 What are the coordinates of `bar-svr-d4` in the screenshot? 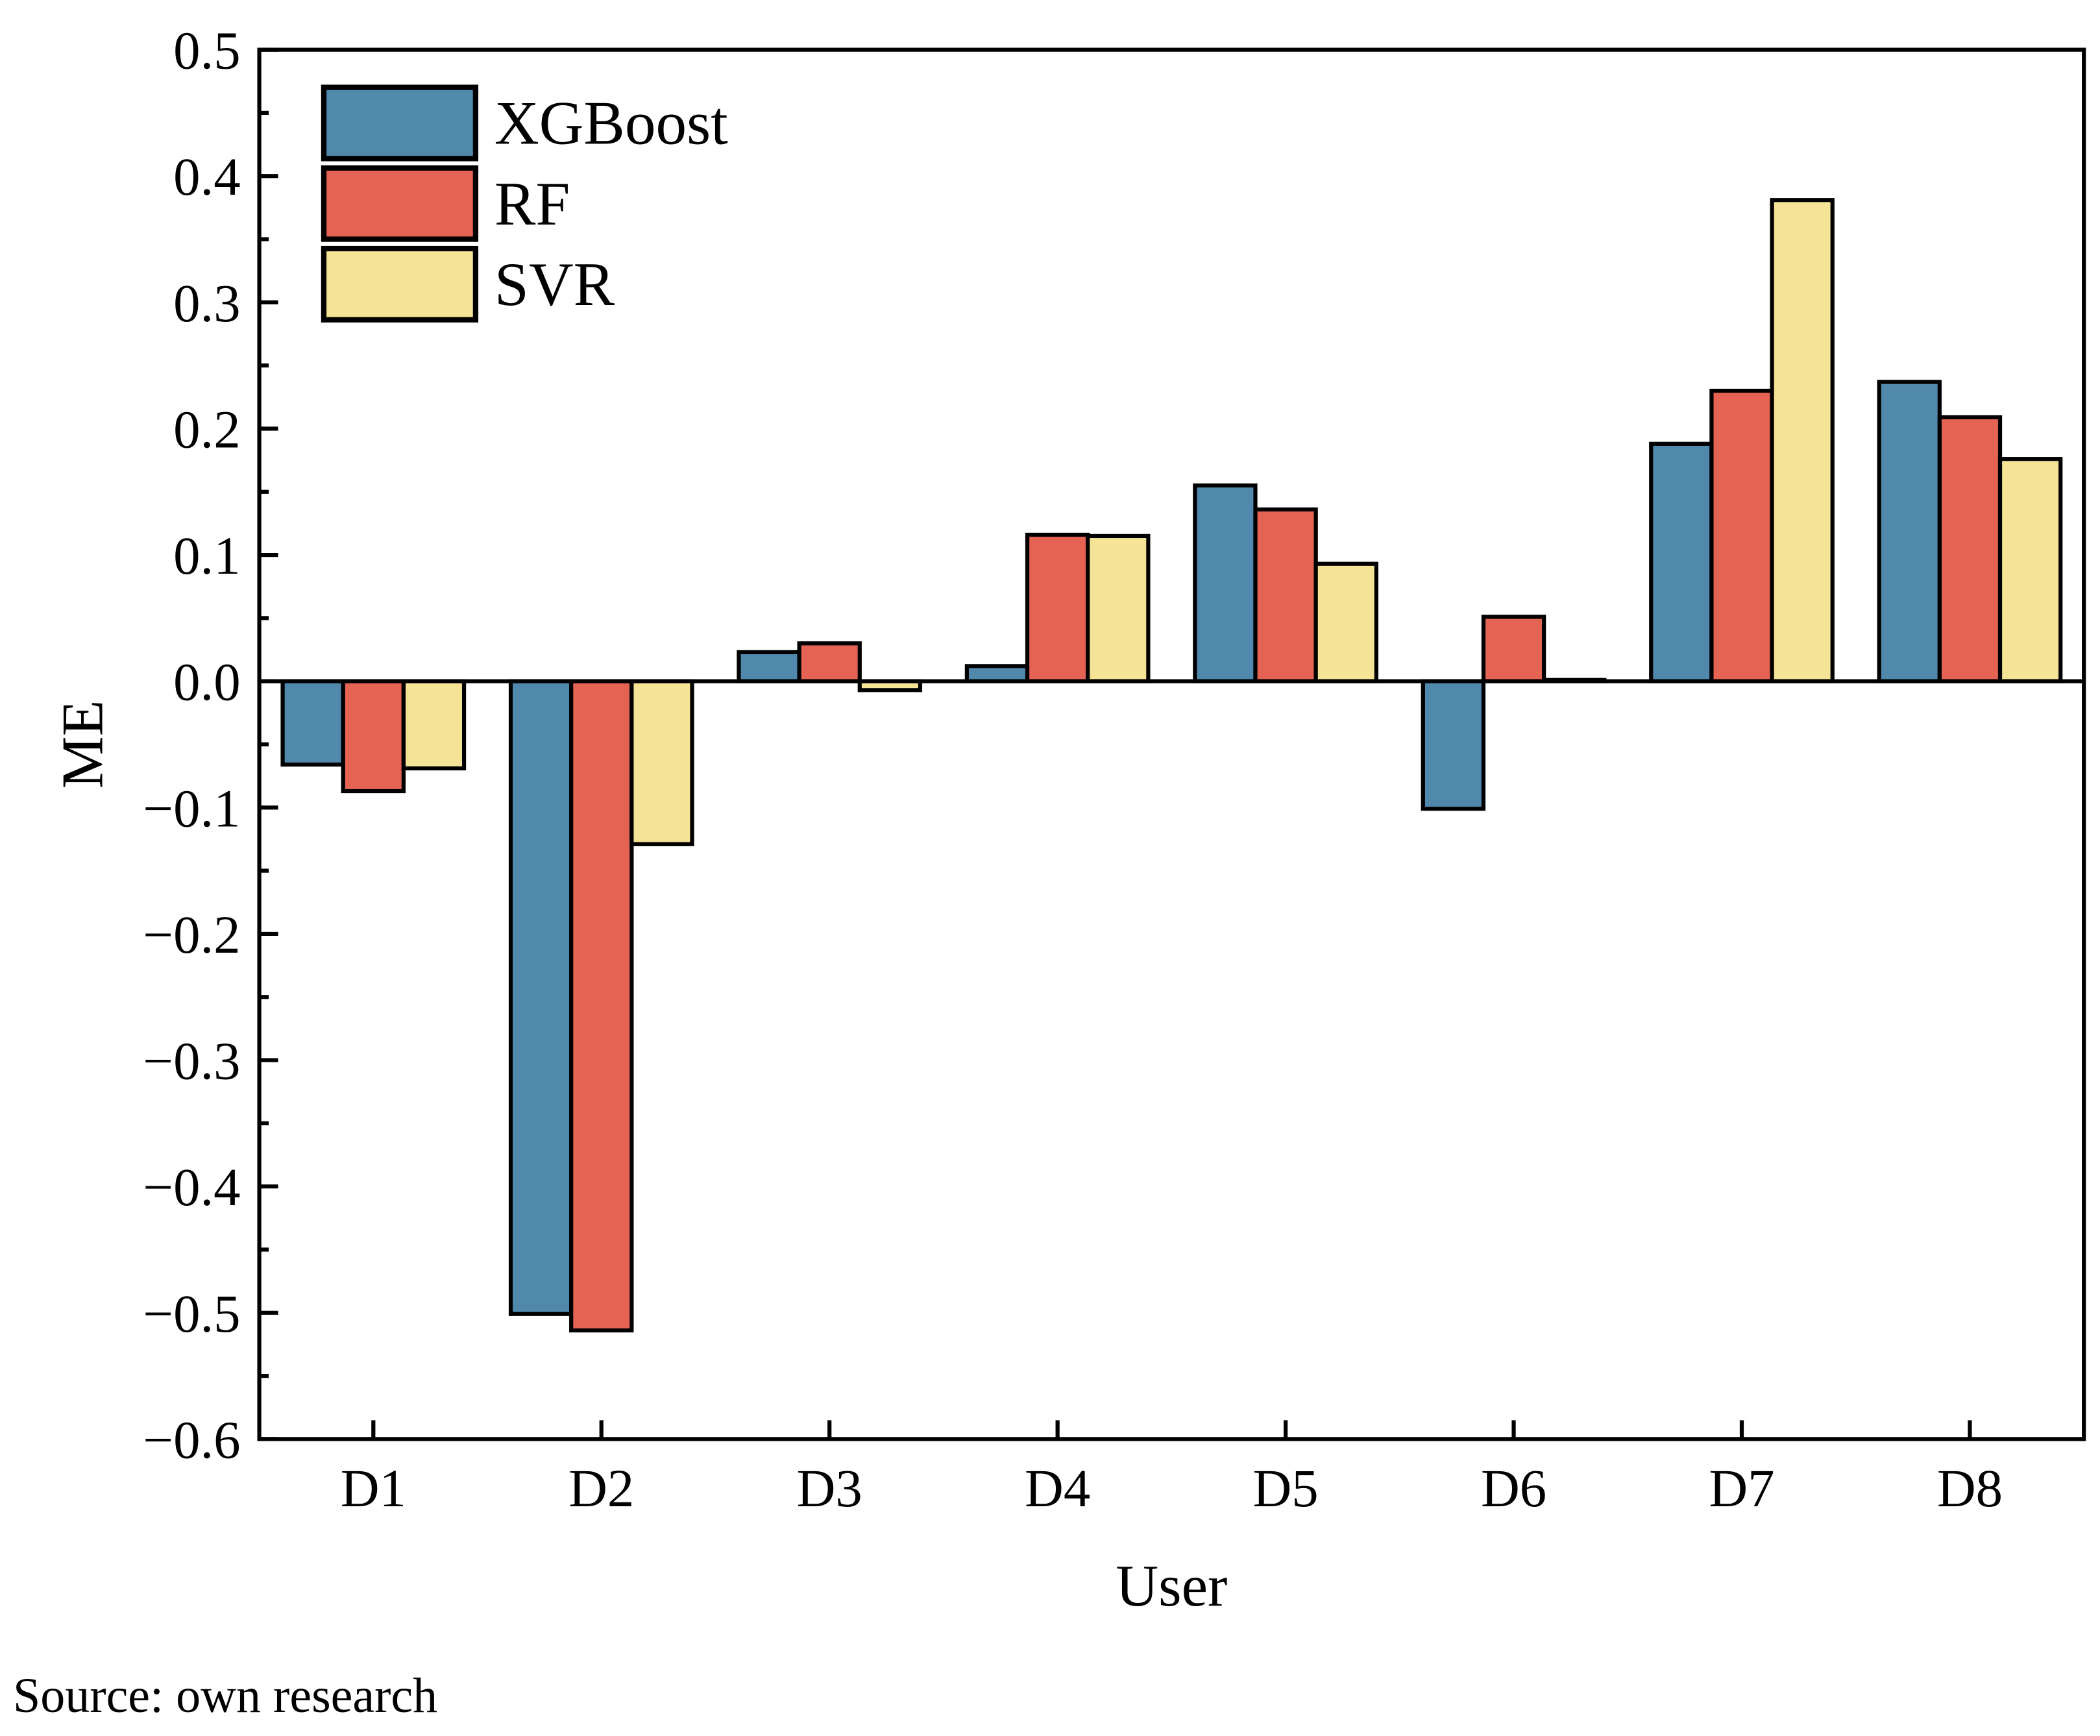 It's located at (1118, 608).